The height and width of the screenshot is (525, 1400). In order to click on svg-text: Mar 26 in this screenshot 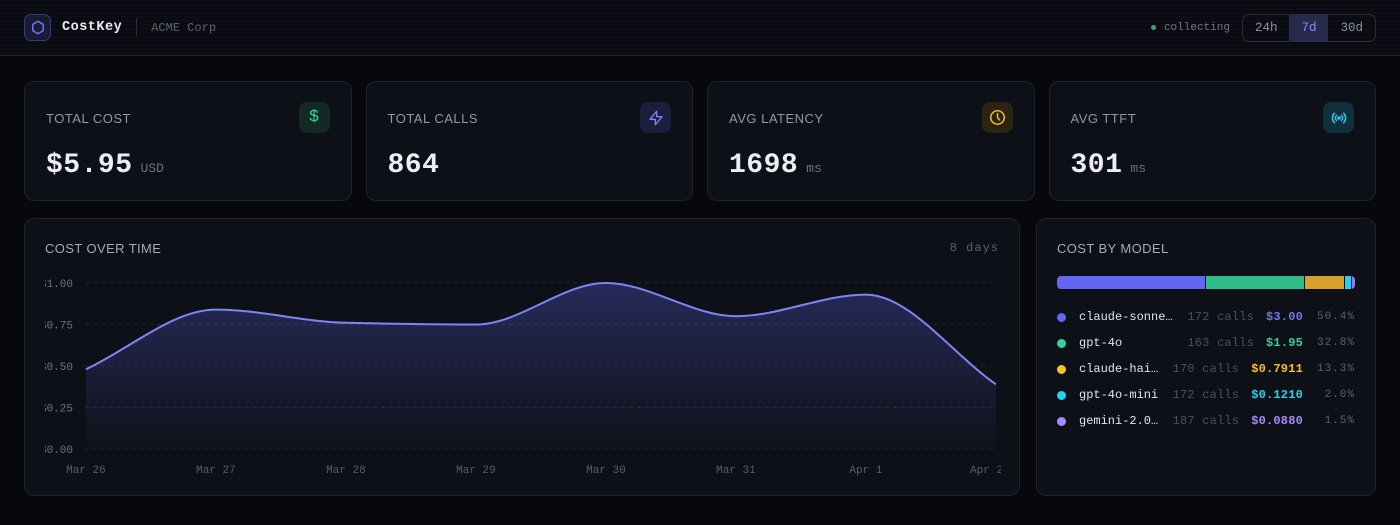, I will do `click(86, 471)`.